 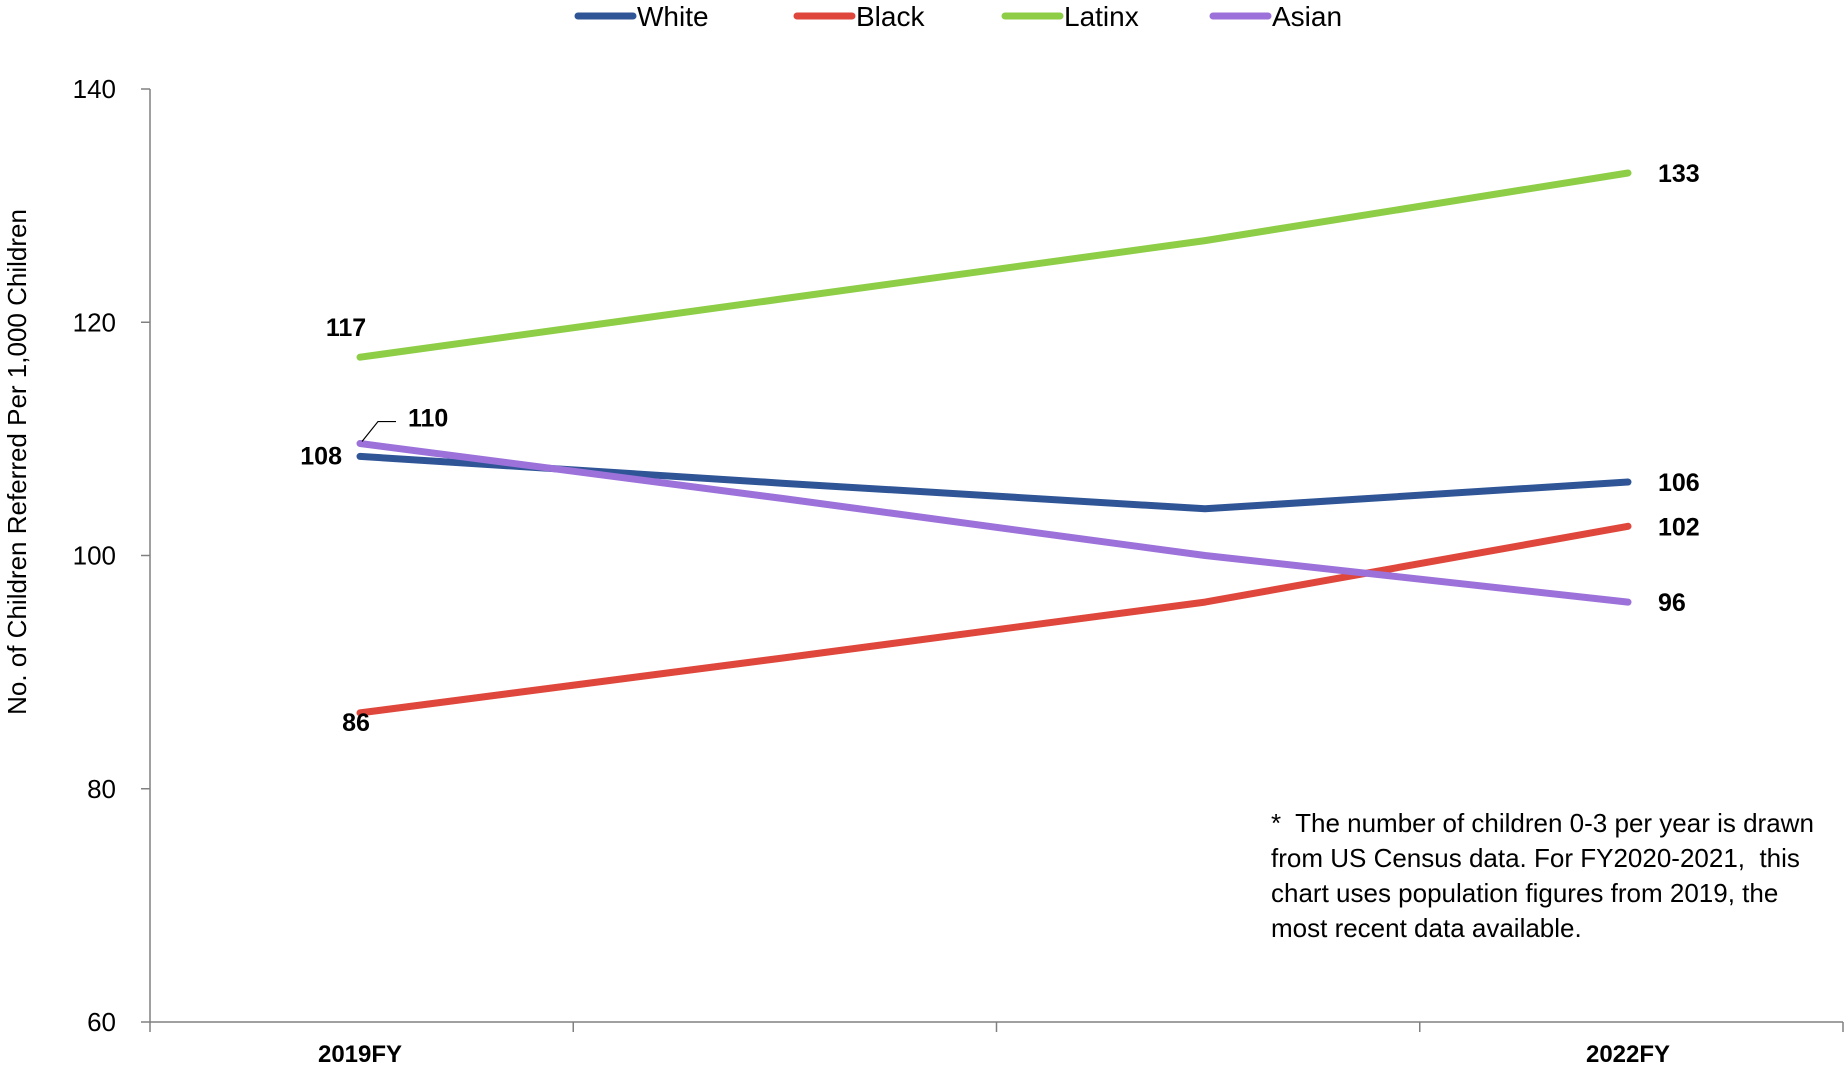 I want to click on legend-label: Latinx, so click(x=1101, y=16).